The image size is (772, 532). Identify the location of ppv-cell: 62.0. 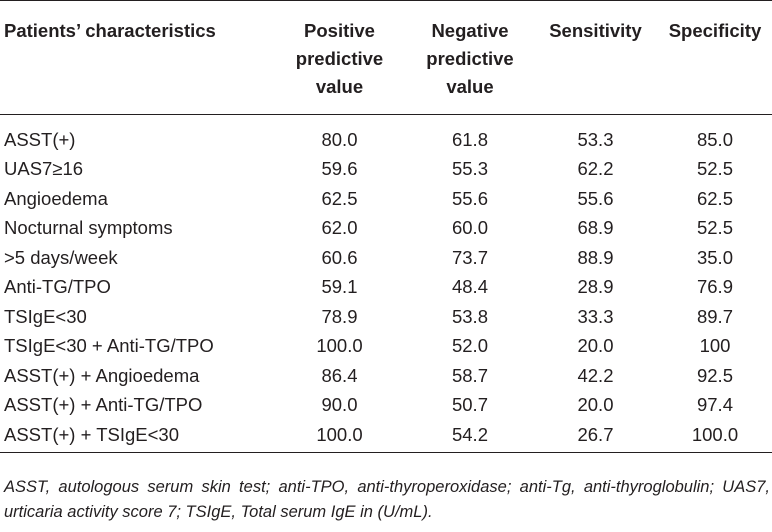
(339, 228).